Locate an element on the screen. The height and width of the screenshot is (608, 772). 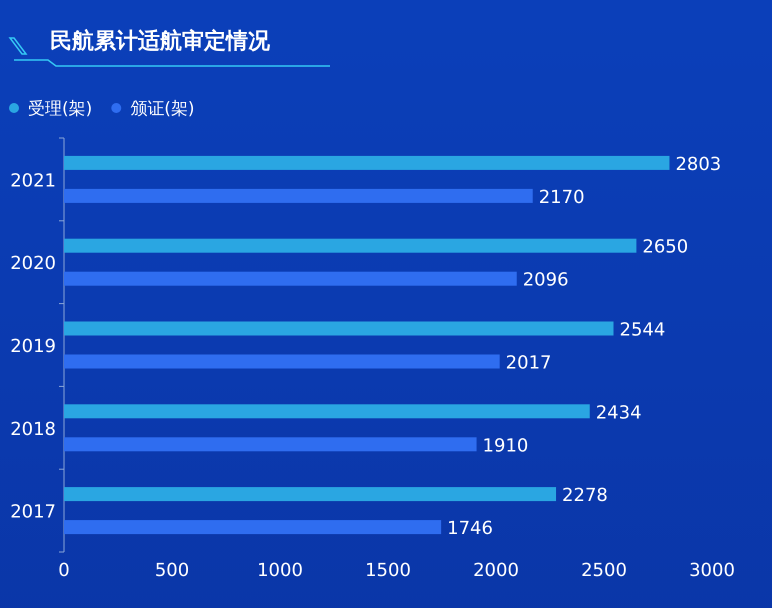
x-tick-label: 2500 is located at coordinates (604, 570).